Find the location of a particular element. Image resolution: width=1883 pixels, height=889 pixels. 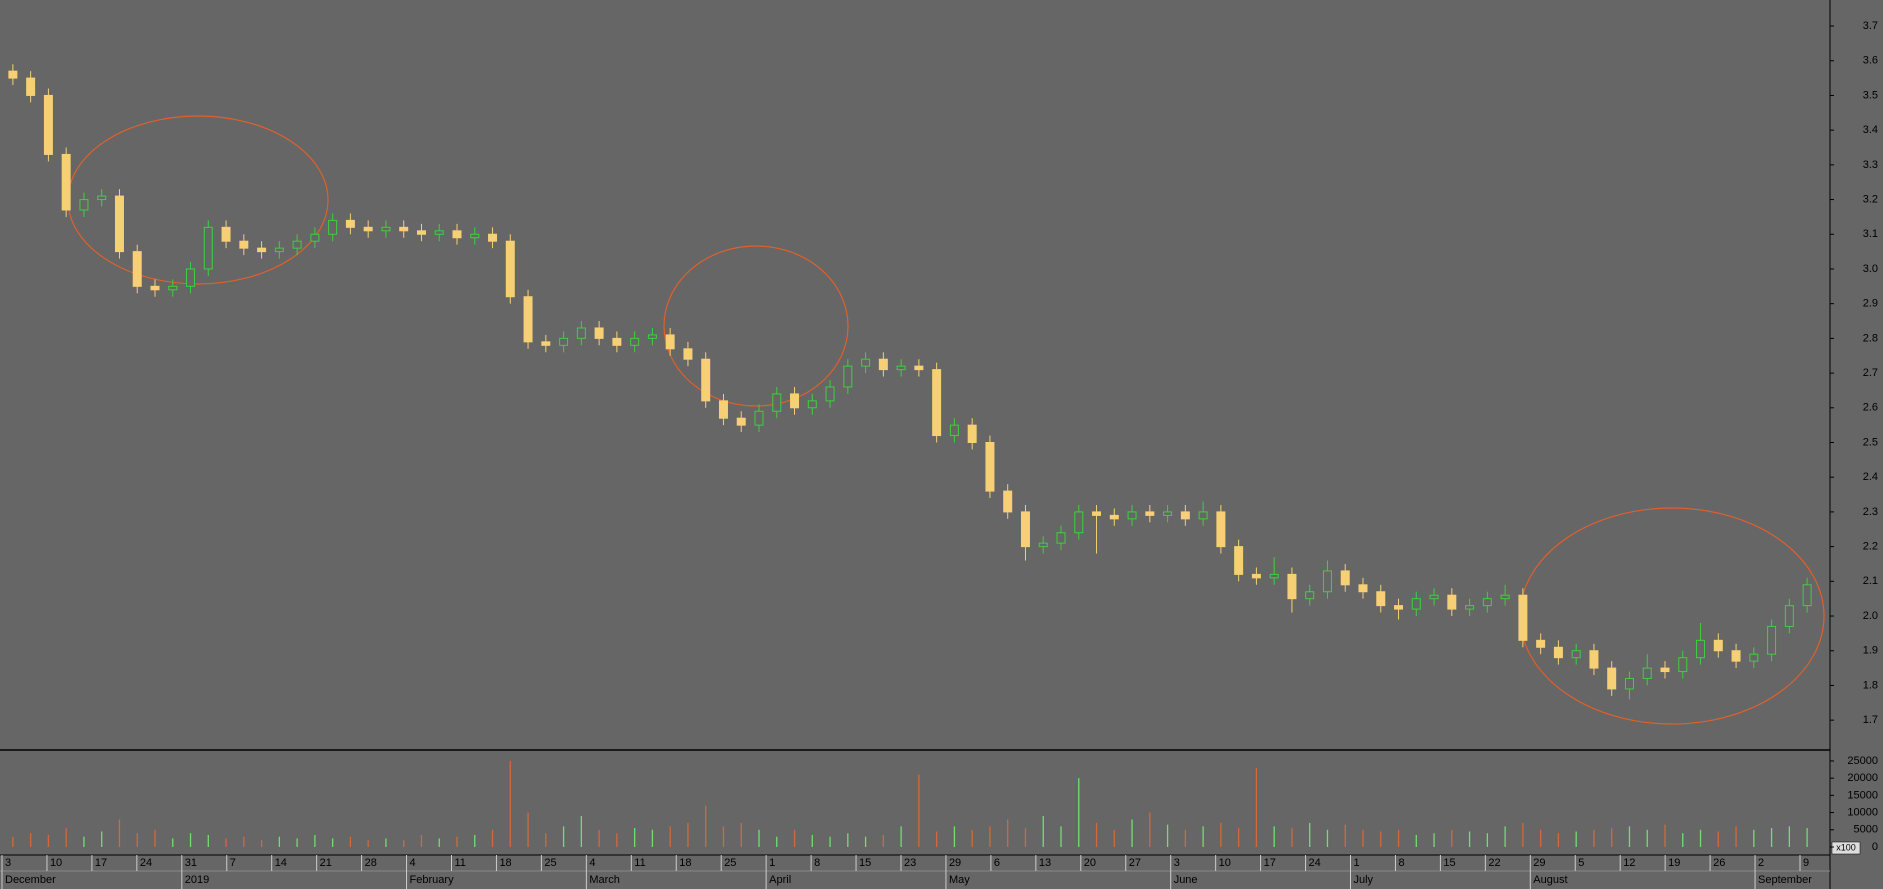

x-tick-label: 26 is located at coordinates (1719, 863).